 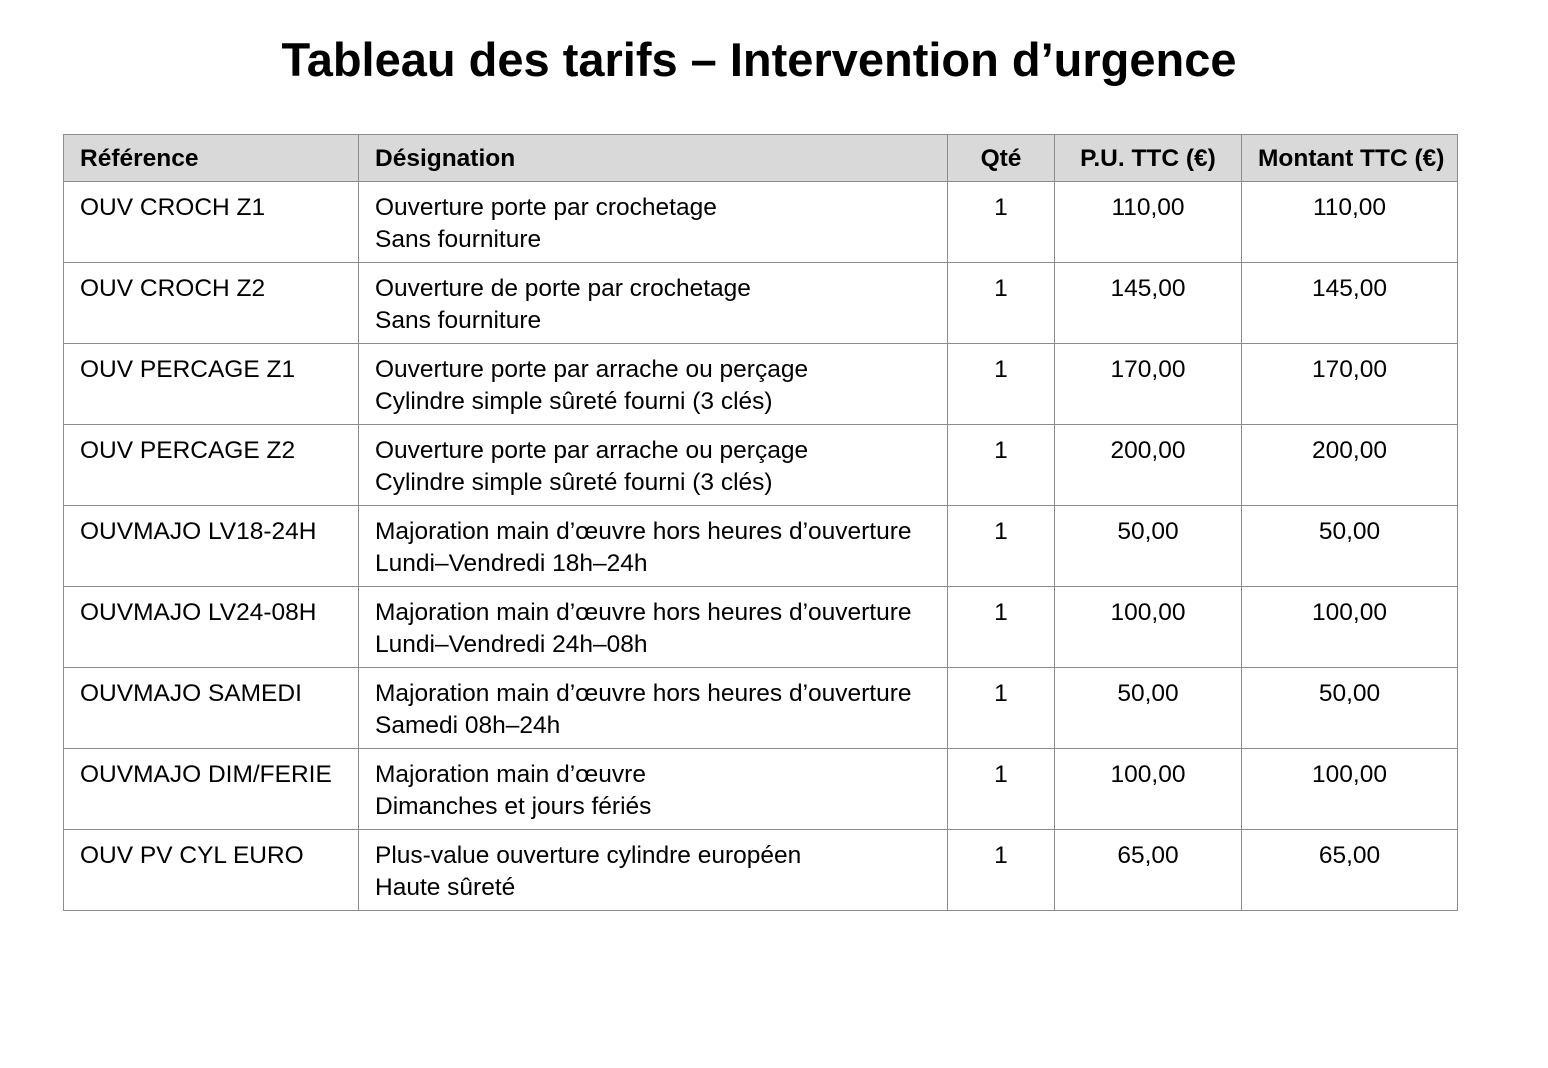 I want to click on reference: OUVMAJO LV24-08H, so click(x=211, y=627).